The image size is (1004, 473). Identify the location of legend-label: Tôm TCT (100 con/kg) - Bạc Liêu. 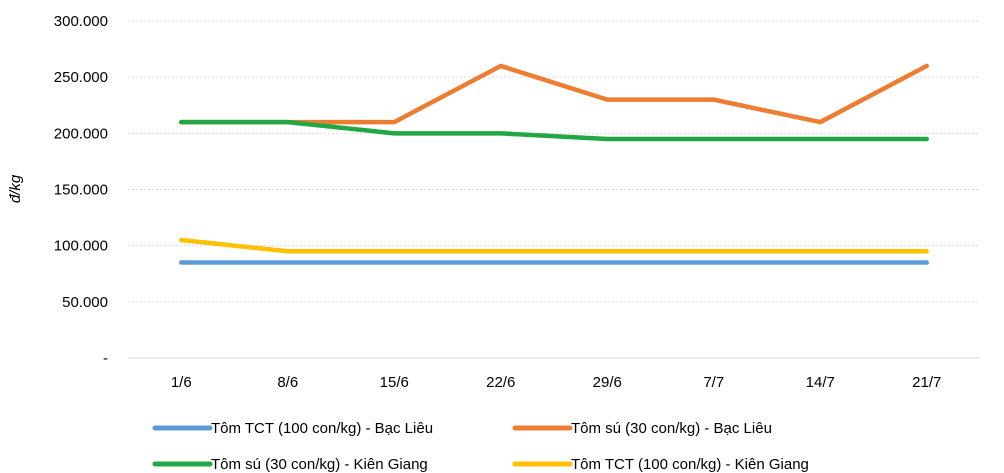
(322, 428).